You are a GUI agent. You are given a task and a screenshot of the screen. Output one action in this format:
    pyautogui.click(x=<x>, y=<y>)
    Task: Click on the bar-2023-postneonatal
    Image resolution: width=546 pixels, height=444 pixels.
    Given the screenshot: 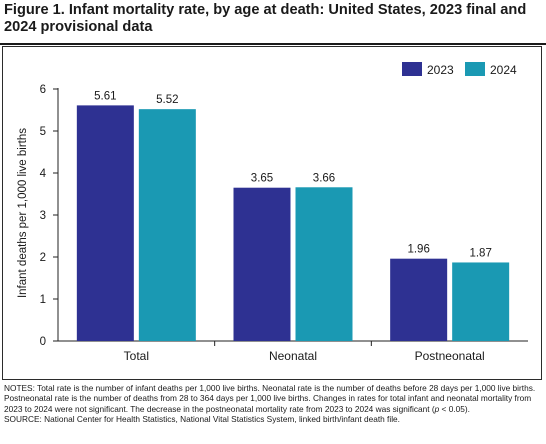 What is the action you would take?
    pyautogui.click(x=419, y=299)
    